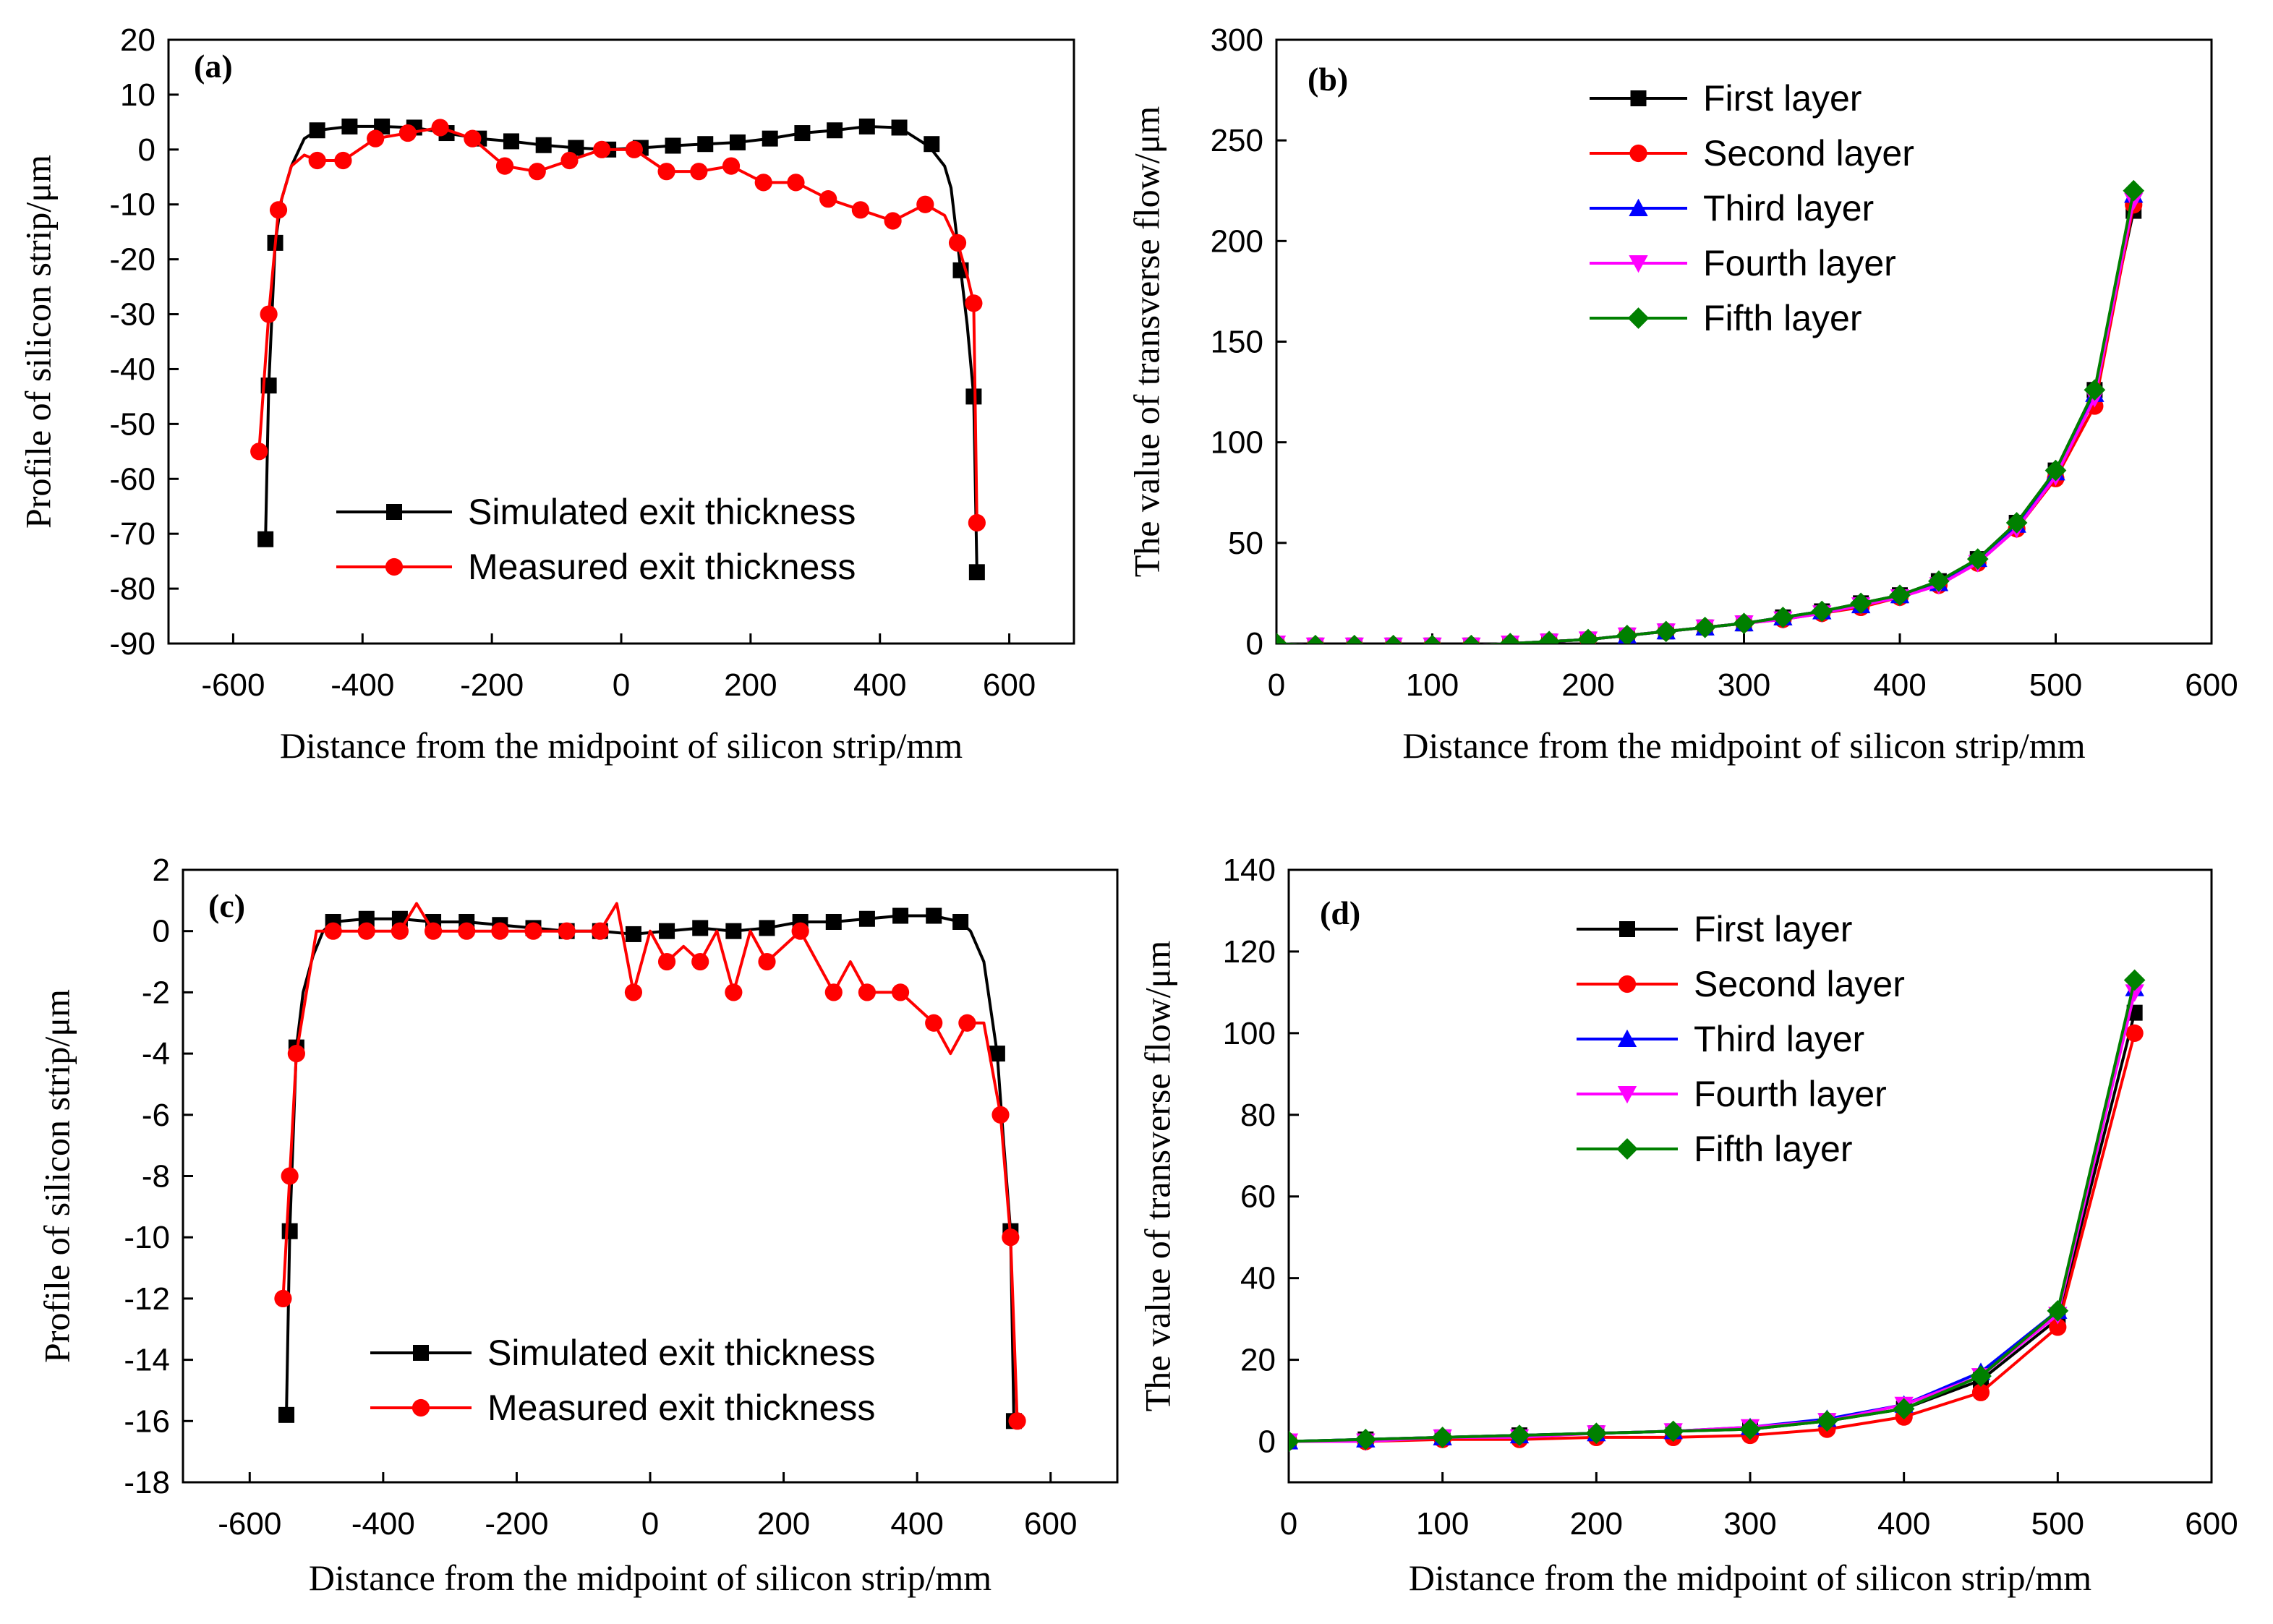  I want to click on series-first-layer, so click(1716, 1227).